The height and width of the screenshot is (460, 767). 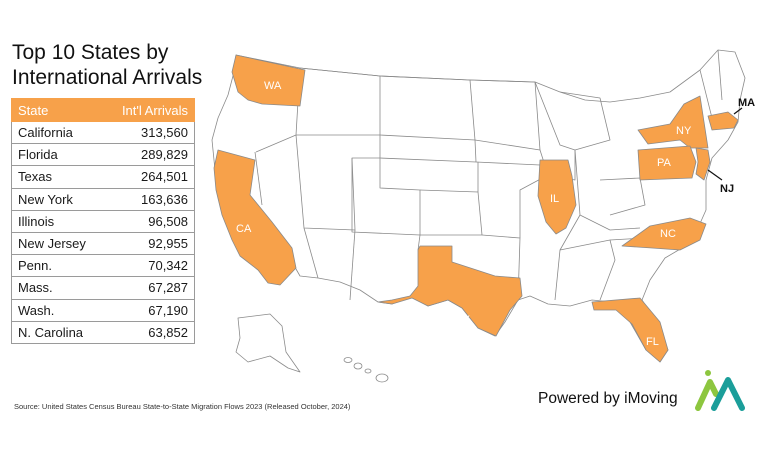 What do you see at coordinates (149, 199) in the screenshot?
I see `row-value: 163,636` at bounding box center [149, 199].